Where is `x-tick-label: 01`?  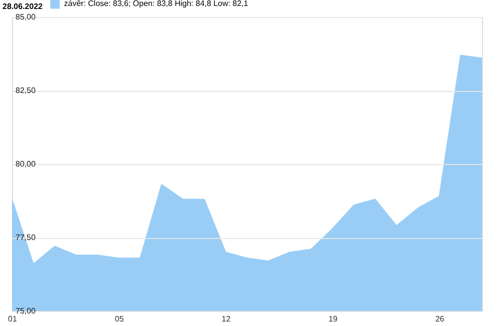
x-tick-label: 01 is located at coordinates (13, 319).